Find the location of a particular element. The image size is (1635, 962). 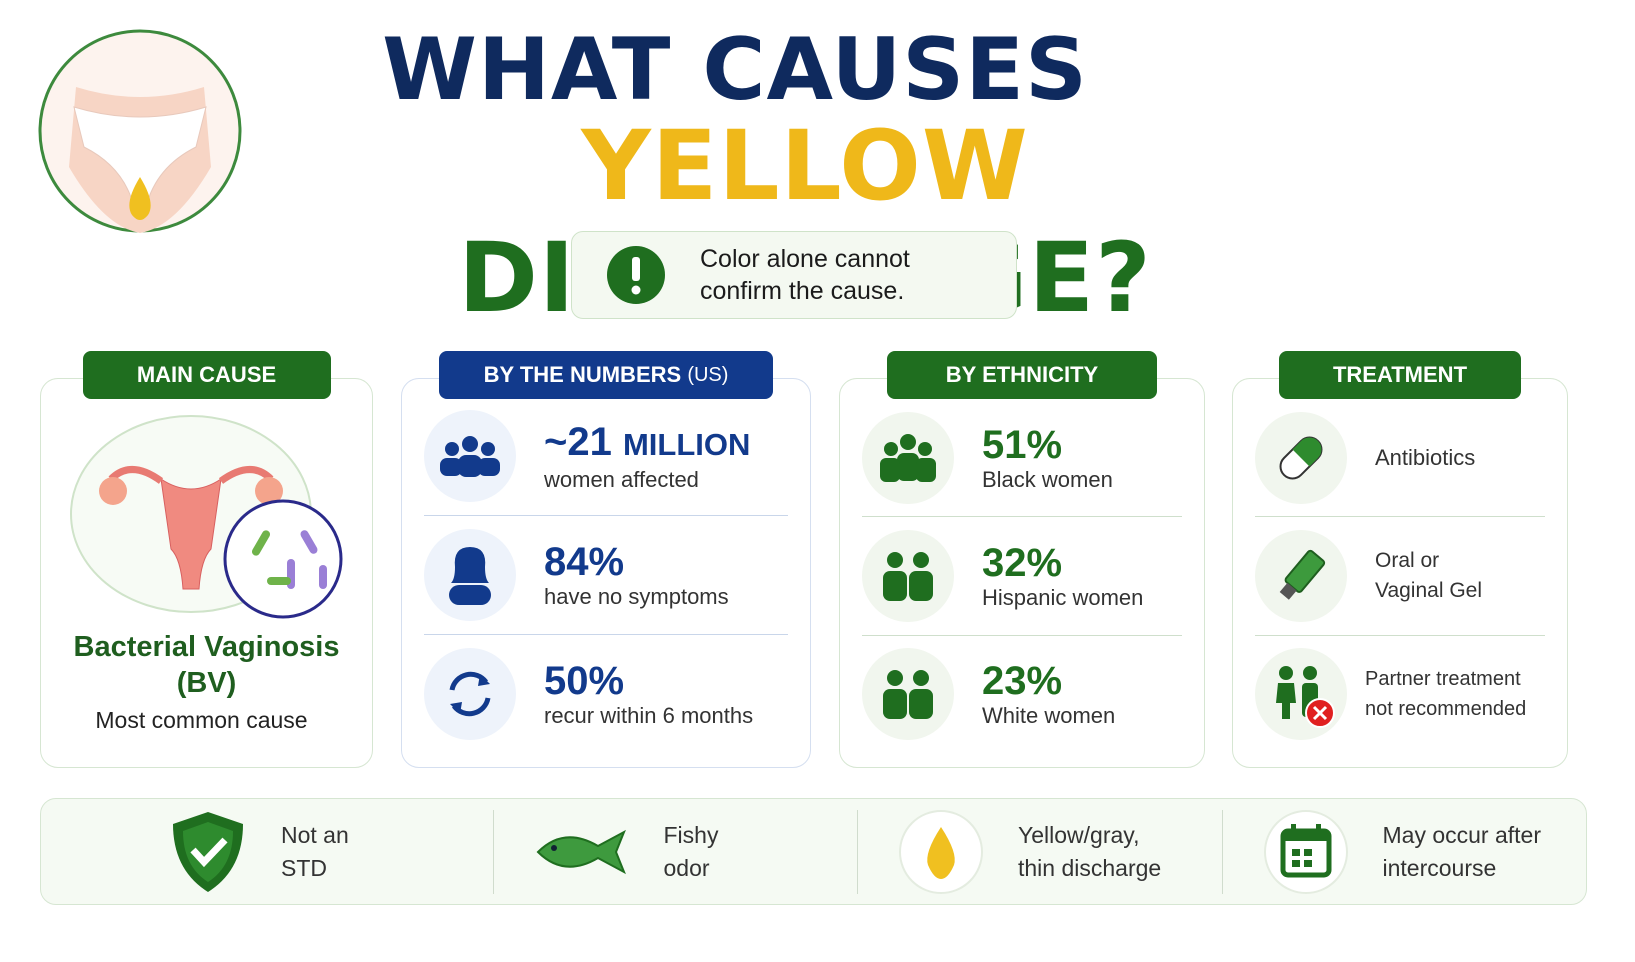

shield-icon is located at coordinates (208, 851).